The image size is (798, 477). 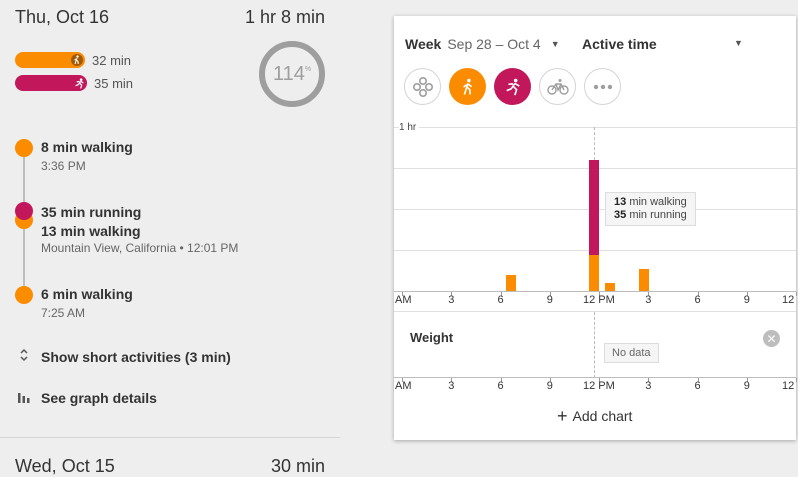 What do you see at coordinates (170, 437) in the screenshot?
I see `divider` at bounding box center [170, 437].